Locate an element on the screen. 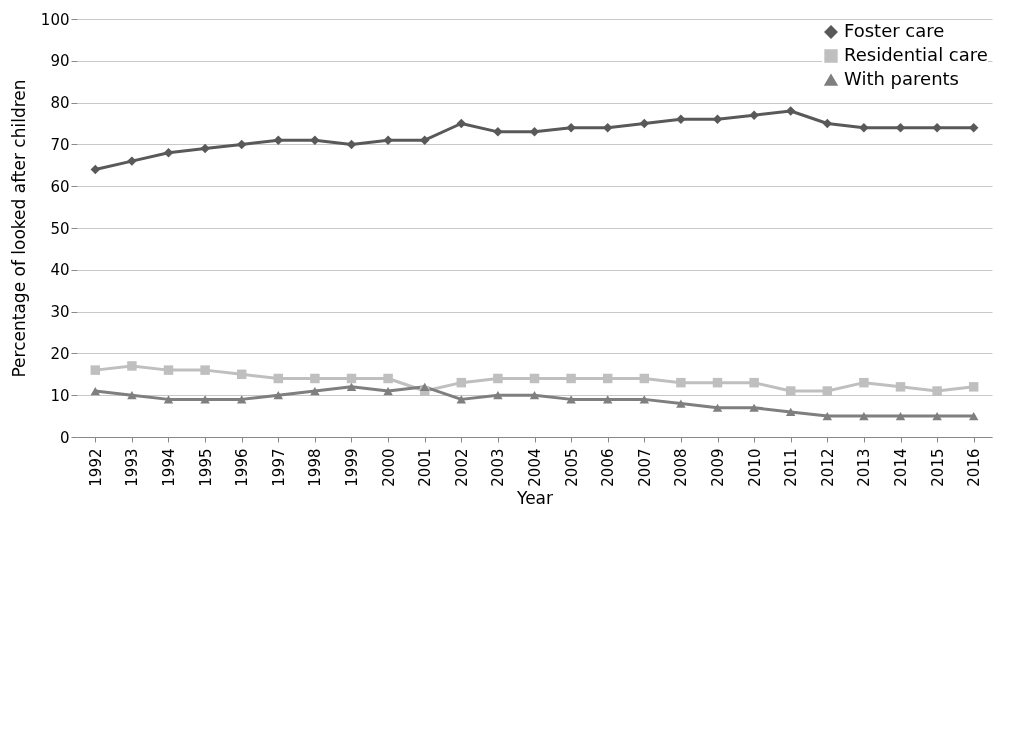 This screenshot has height=734, width=1029. x-tick-label: 2009 is located at coordinates (718, 467).